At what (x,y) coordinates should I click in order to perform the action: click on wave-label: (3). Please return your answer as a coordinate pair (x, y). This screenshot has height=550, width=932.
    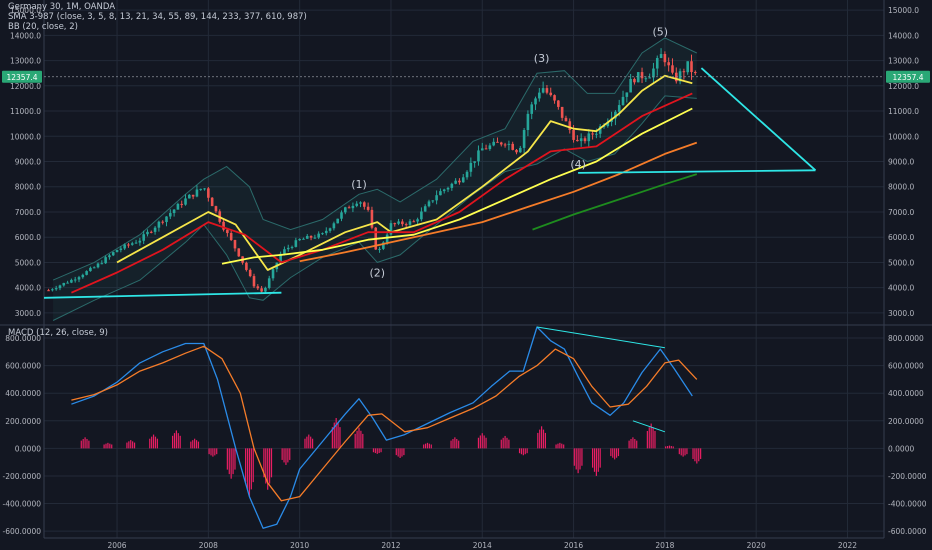
    Looking at the image, I should click on (542, 58).